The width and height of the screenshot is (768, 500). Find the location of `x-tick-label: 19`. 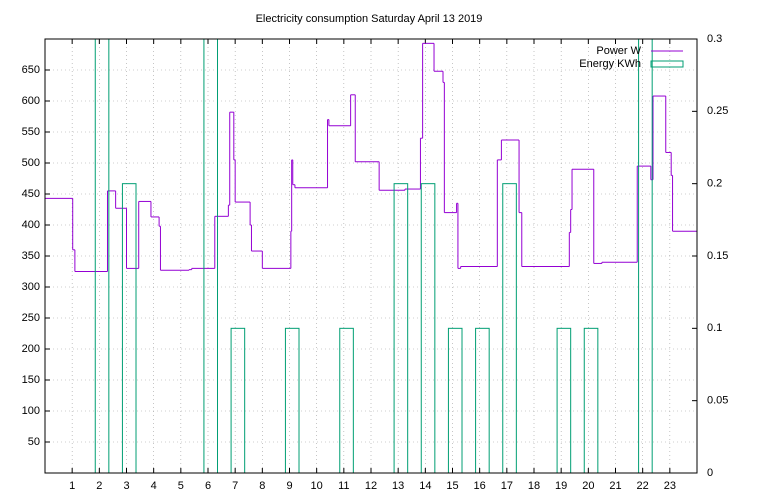

x-tick-label: 19 is located at coordinates (561, 486).